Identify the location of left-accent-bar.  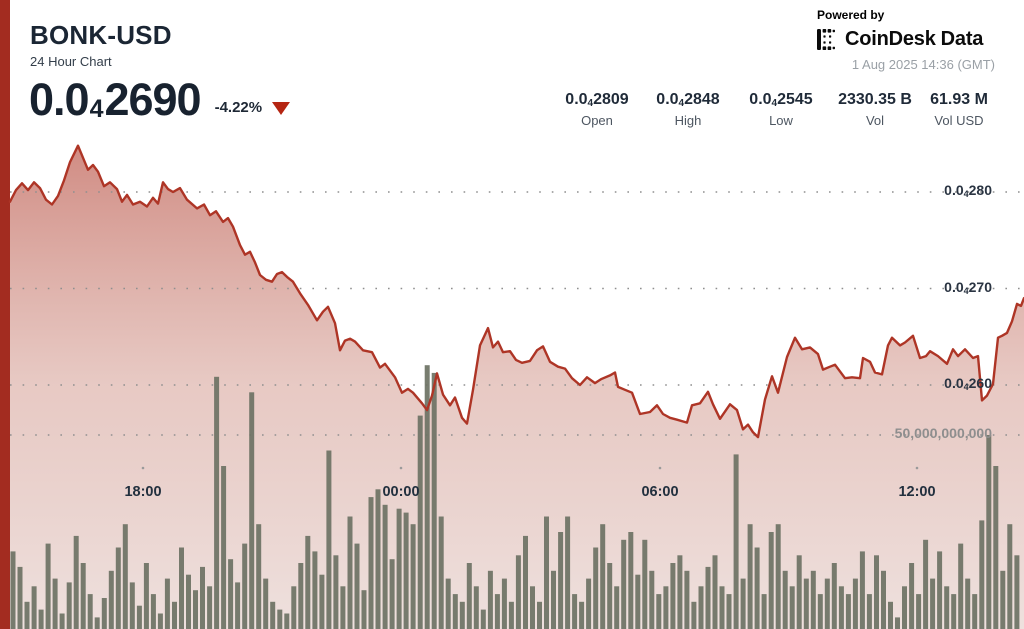
(5, 314).